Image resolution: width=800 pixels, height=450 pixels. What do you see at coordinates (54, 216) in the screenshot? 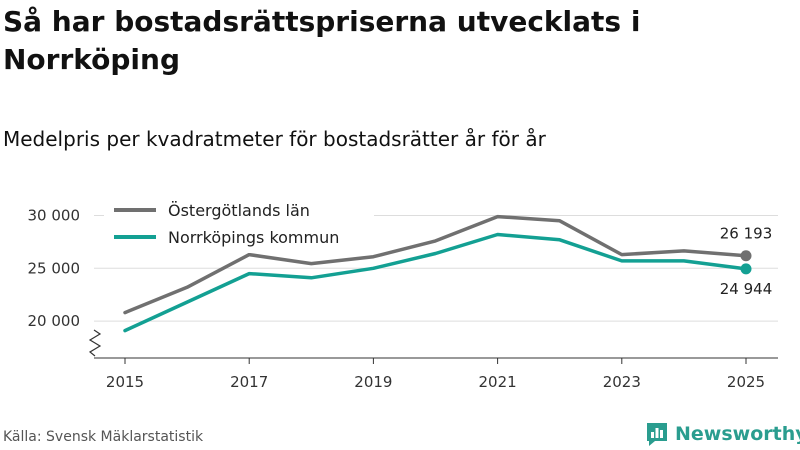
I see `y-tick-label: 30 000` at bounding box center [54, 216].